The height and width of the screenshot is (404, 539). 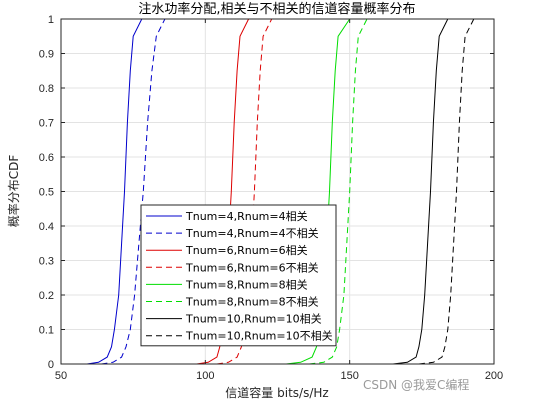 I want to click on y-tick-label: 0.3, so click(x=46, y=262).